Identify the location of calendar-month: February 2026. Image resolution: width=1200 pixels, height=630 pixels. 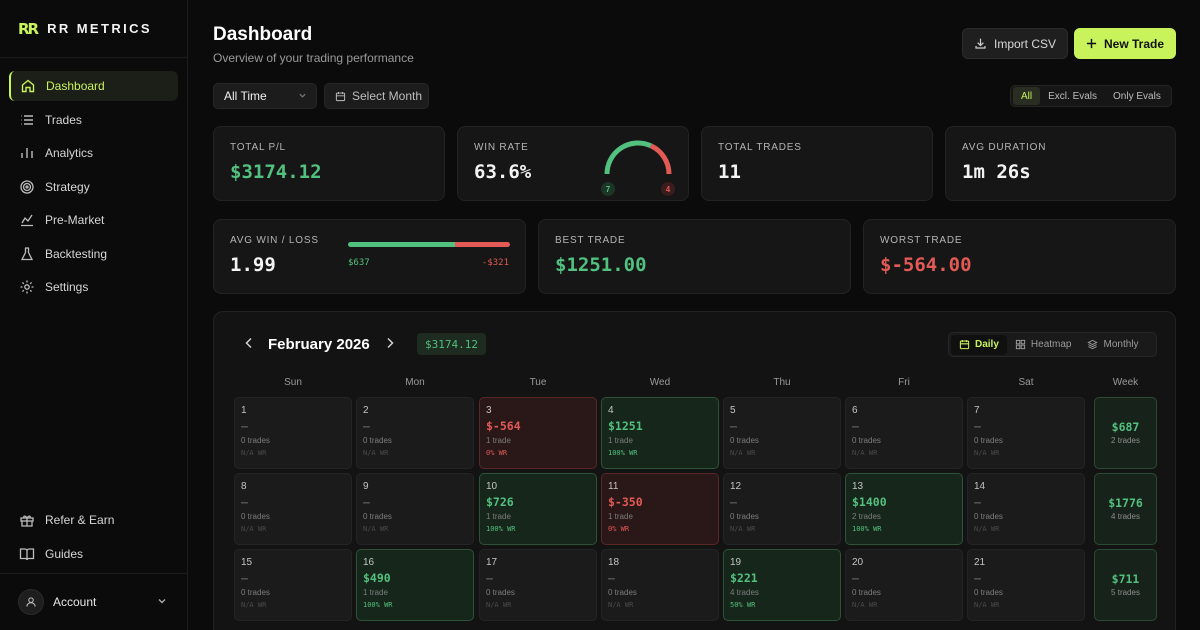
(319, 344).